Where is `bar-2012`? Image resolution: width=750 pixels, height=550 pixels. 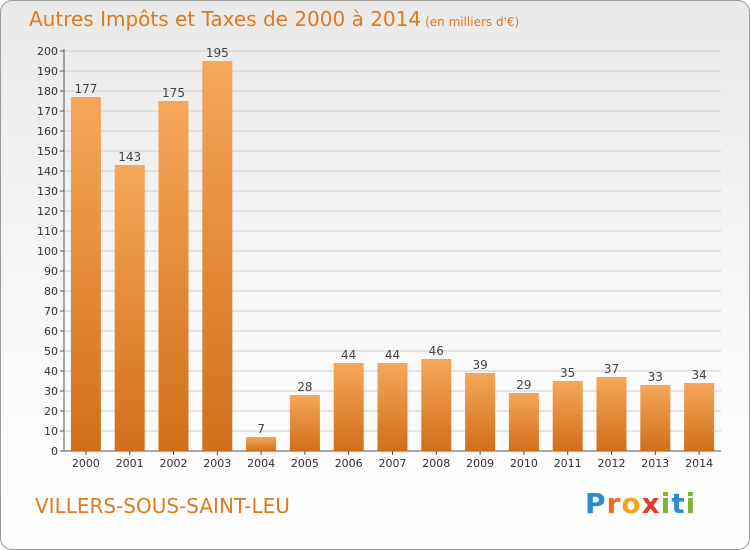 bar-2012 is located at coordinates (611, 414).